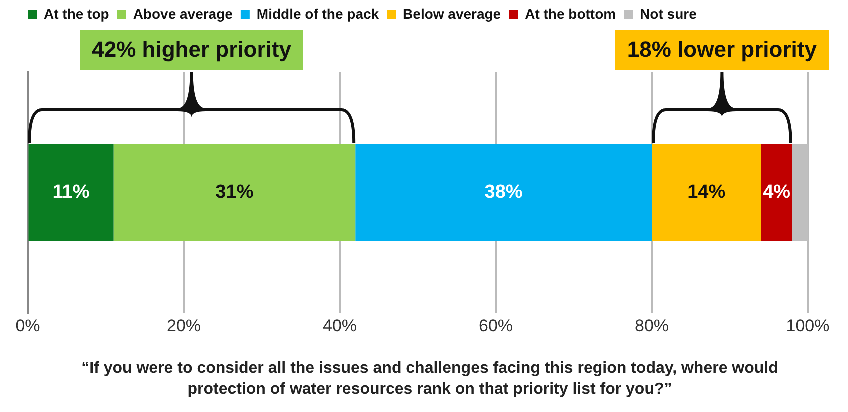 Image resolution: width=848 pixels, height=412 pixels. I want to click on x-tick-label: 20%, so click(184, 326).